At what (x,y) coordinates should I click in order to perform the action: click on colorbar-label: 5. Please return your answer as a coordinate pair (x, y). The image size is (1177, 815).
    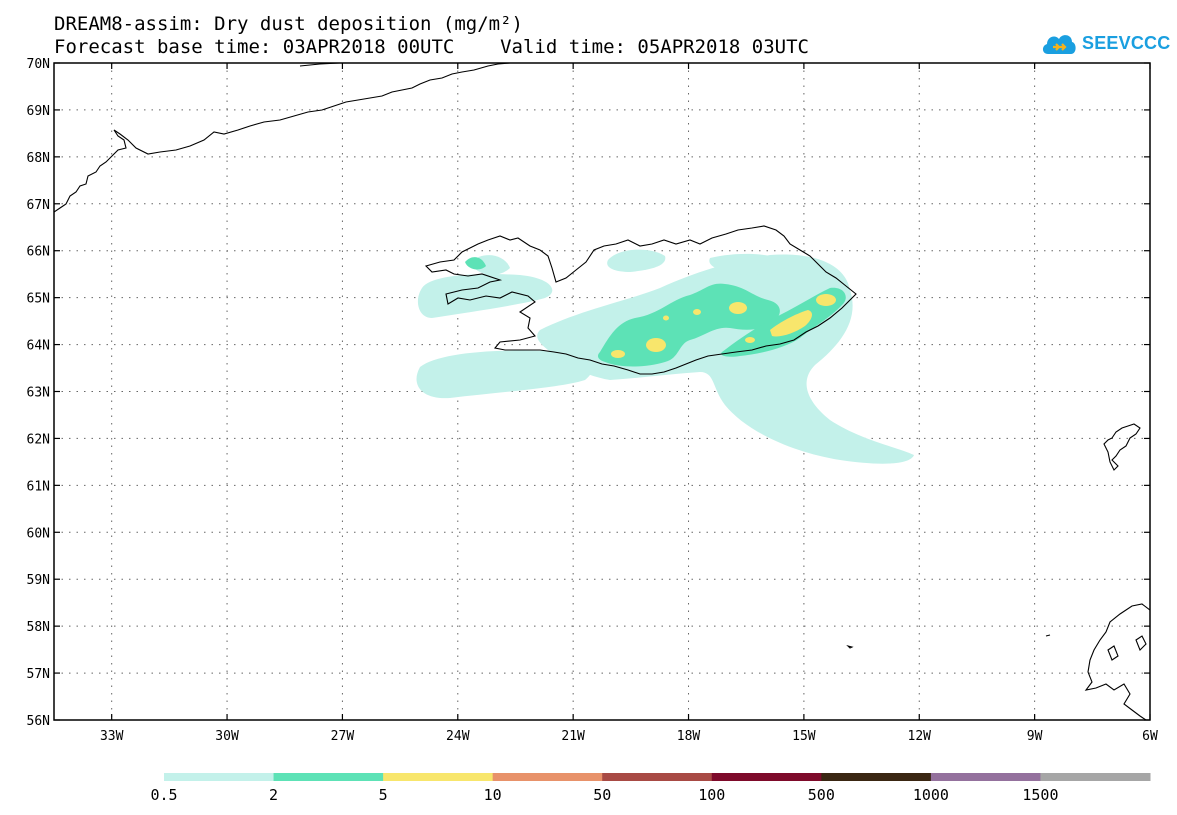
    Looking at the image, I should click on (383, 795).